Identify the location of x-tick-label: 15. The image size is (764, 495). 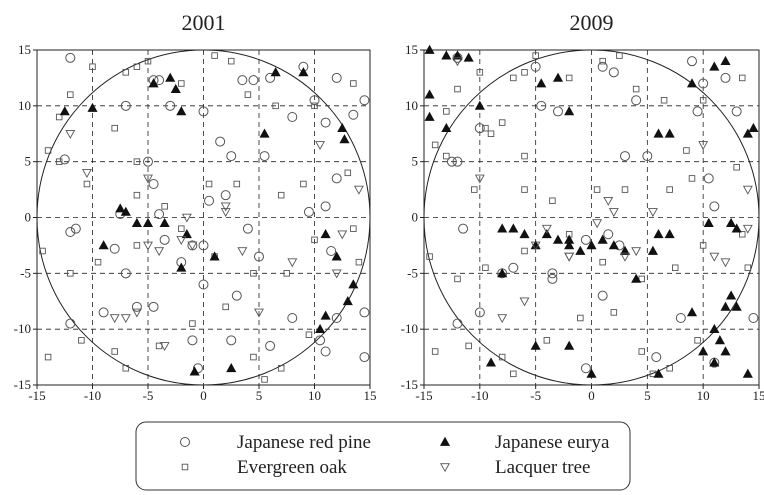
(758, 395).